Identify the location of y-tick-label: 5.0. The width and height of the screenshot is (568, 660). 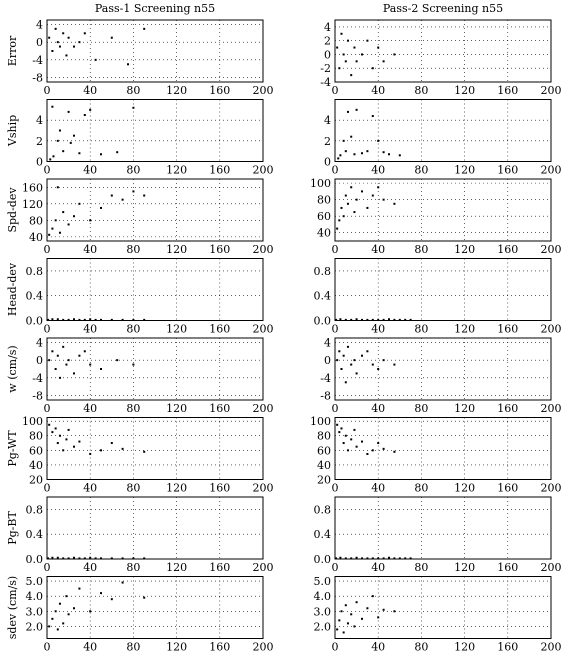
(323, 581).